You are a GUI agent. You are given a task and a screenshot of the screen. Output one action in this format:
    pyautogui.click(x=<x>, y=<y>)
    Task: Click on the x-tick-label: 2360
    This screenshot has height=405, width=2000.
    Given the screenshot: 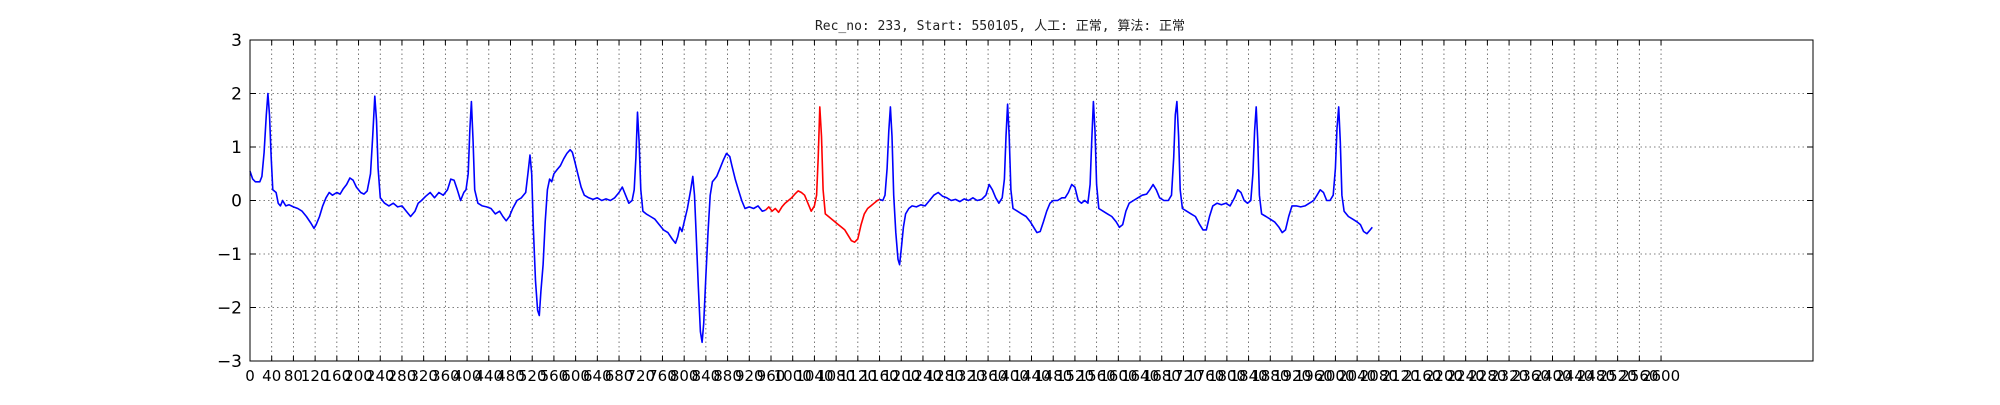 What is the action you would take?
    pyautogui.click(x=1531, y=376)
    